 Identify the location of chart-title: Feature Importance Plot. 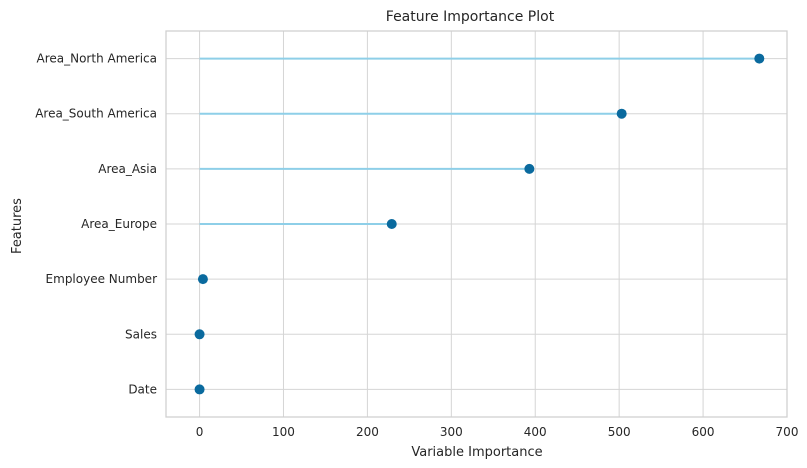
(470, 17).